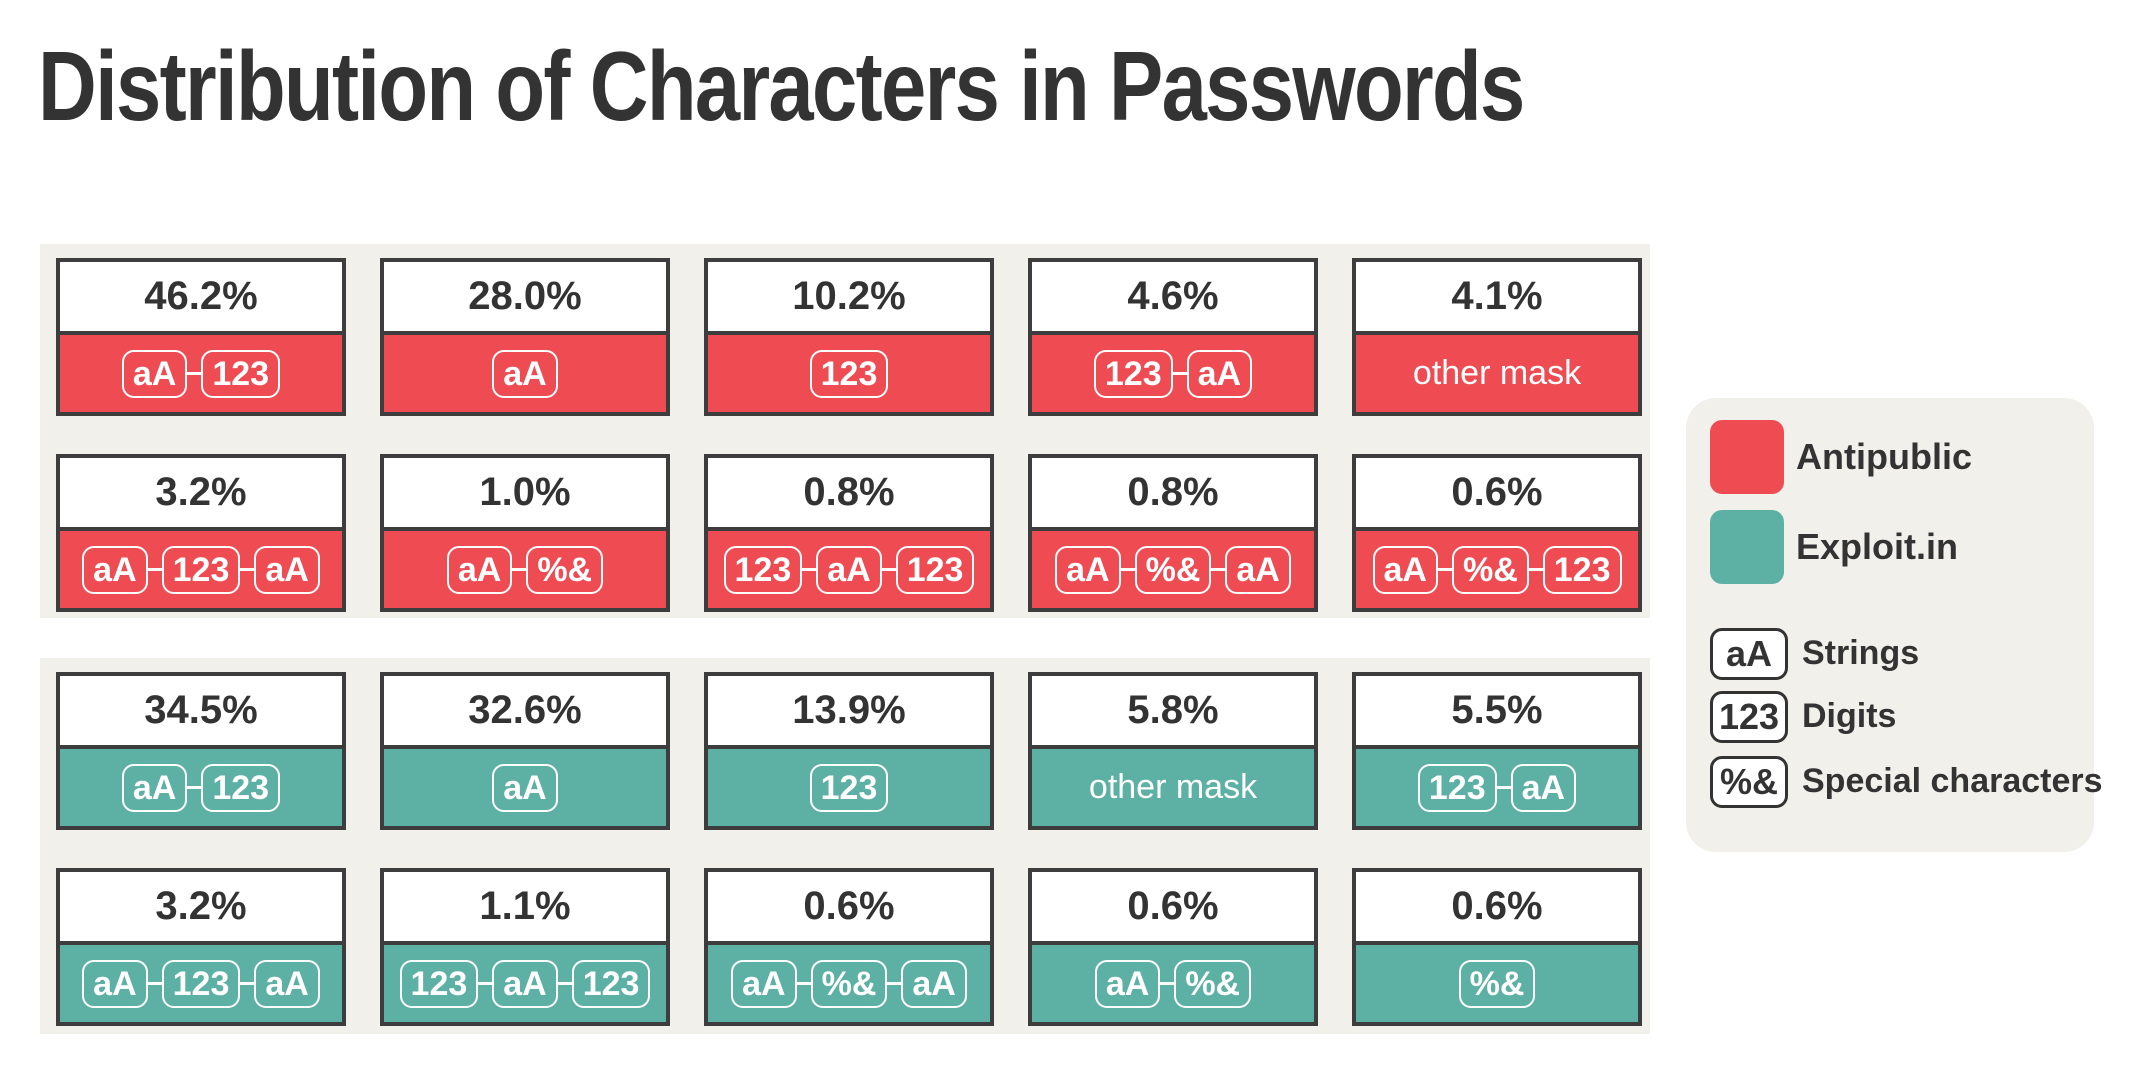 The width and height of the screenshot is (2136, 1082). What do you see at coordinates (781, 86) in the screenshot?
I see `chart-title: Distribution of Characters in Passwords` at bounding box center [781, 86].